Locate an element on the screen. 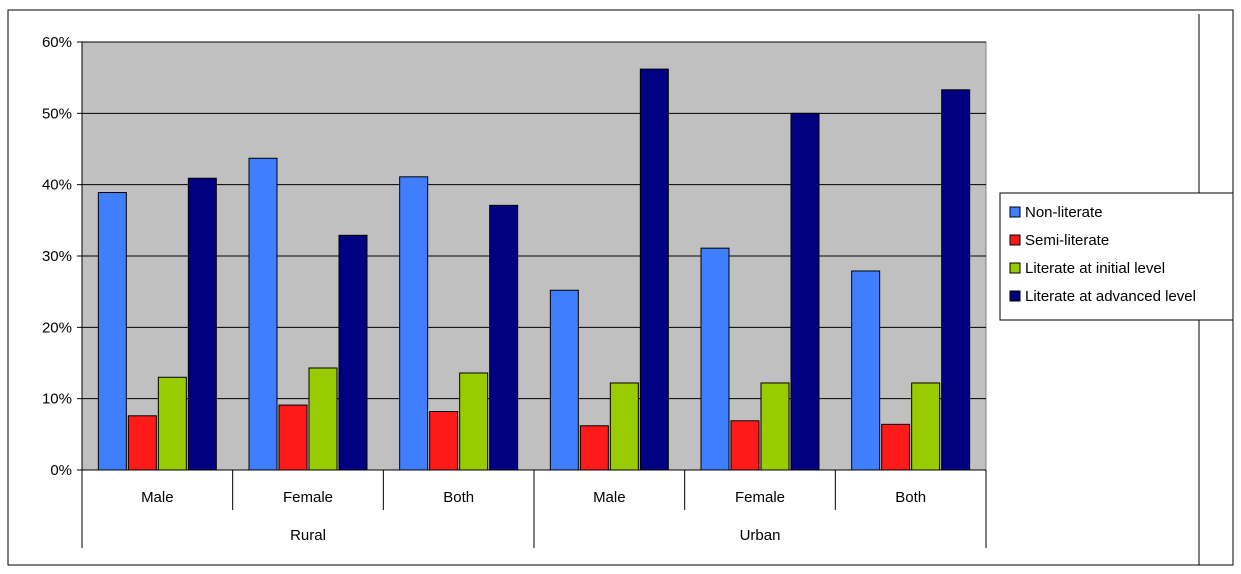  y-tick-label: 10% is located at coordinates (57, 399).